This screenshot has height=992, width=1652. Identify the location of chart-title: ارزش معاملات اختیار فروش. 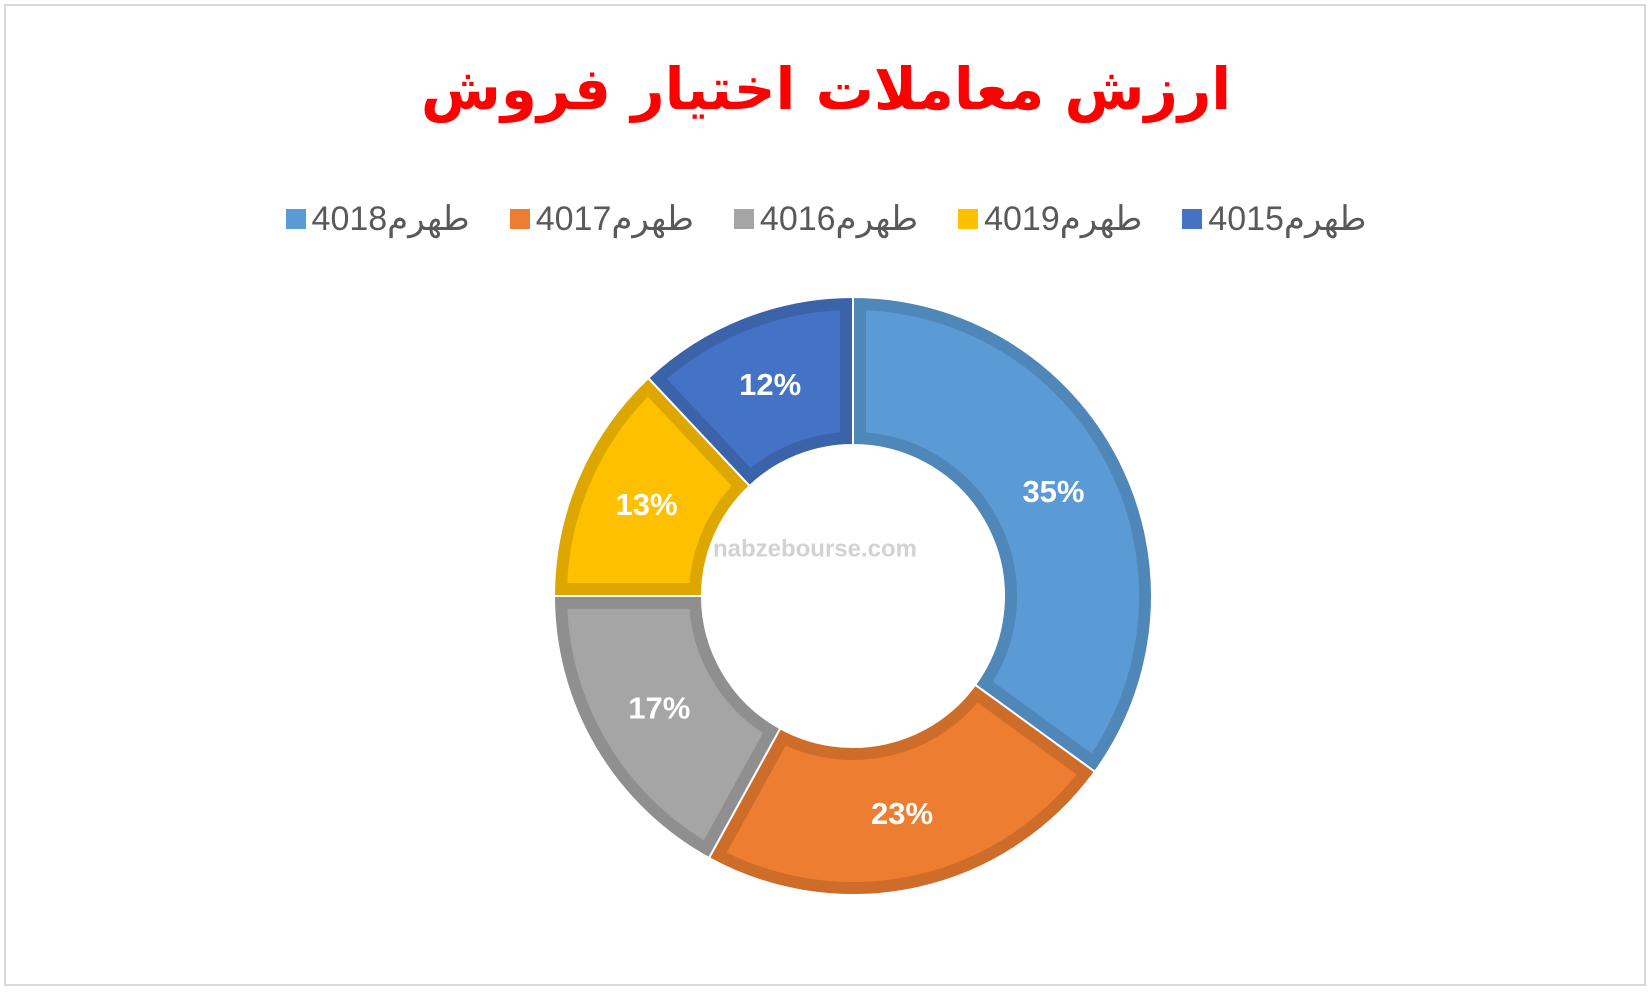
(826, 89).